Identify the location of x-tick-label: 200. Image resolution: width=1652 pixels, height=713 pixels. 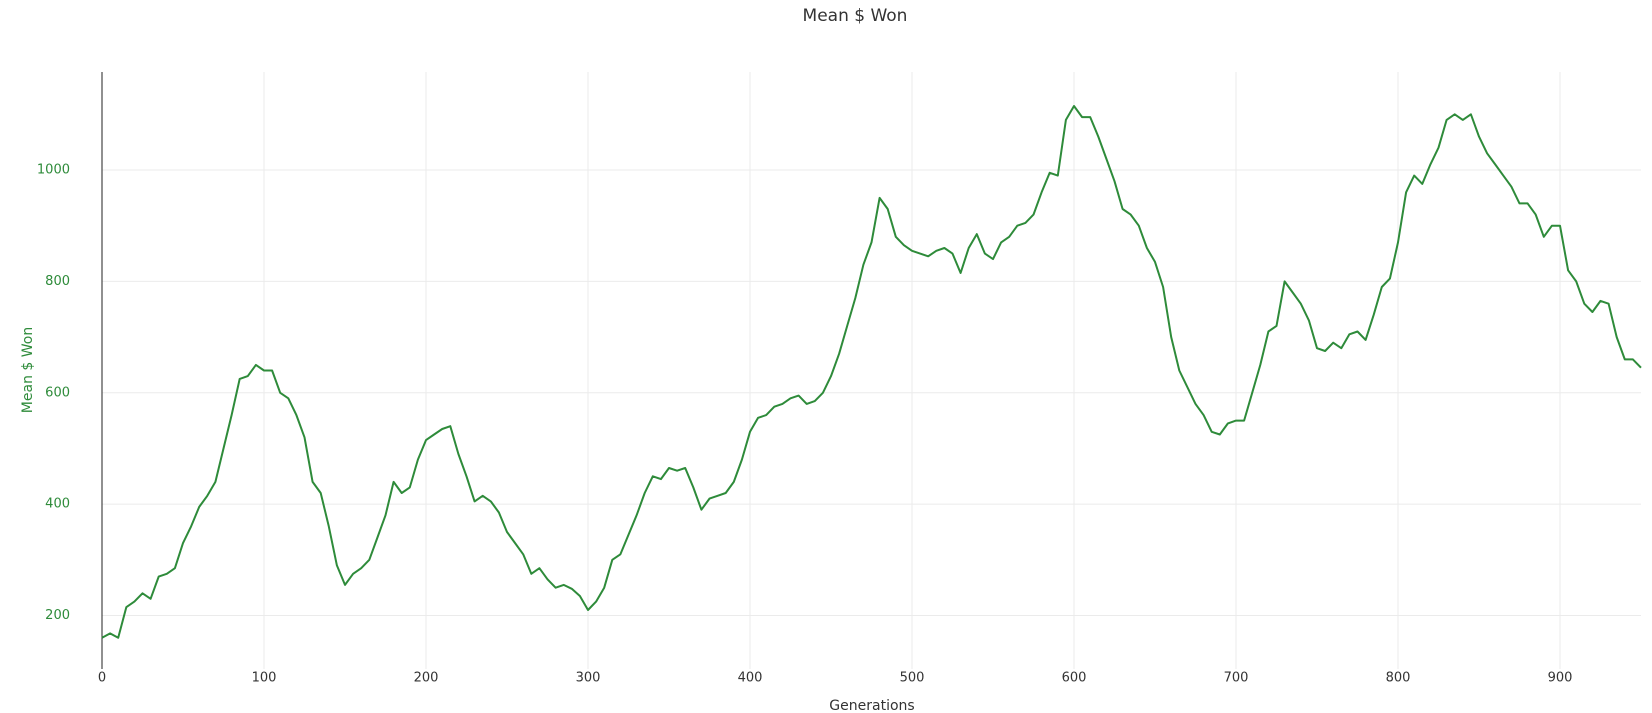
(426, 678).